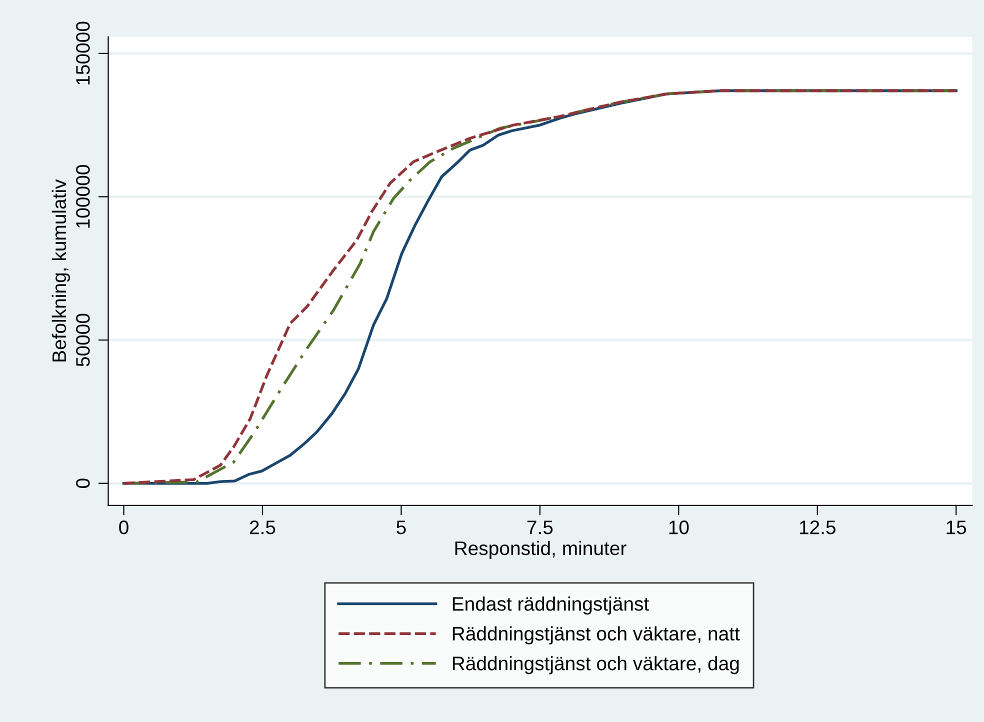 Image resolution: width=984 pixels, height=722 pixels. What do you see at coordinates (679, 527) in the screenshot?
I see `x-tick-label: 10` at bounding box center [679, 527].